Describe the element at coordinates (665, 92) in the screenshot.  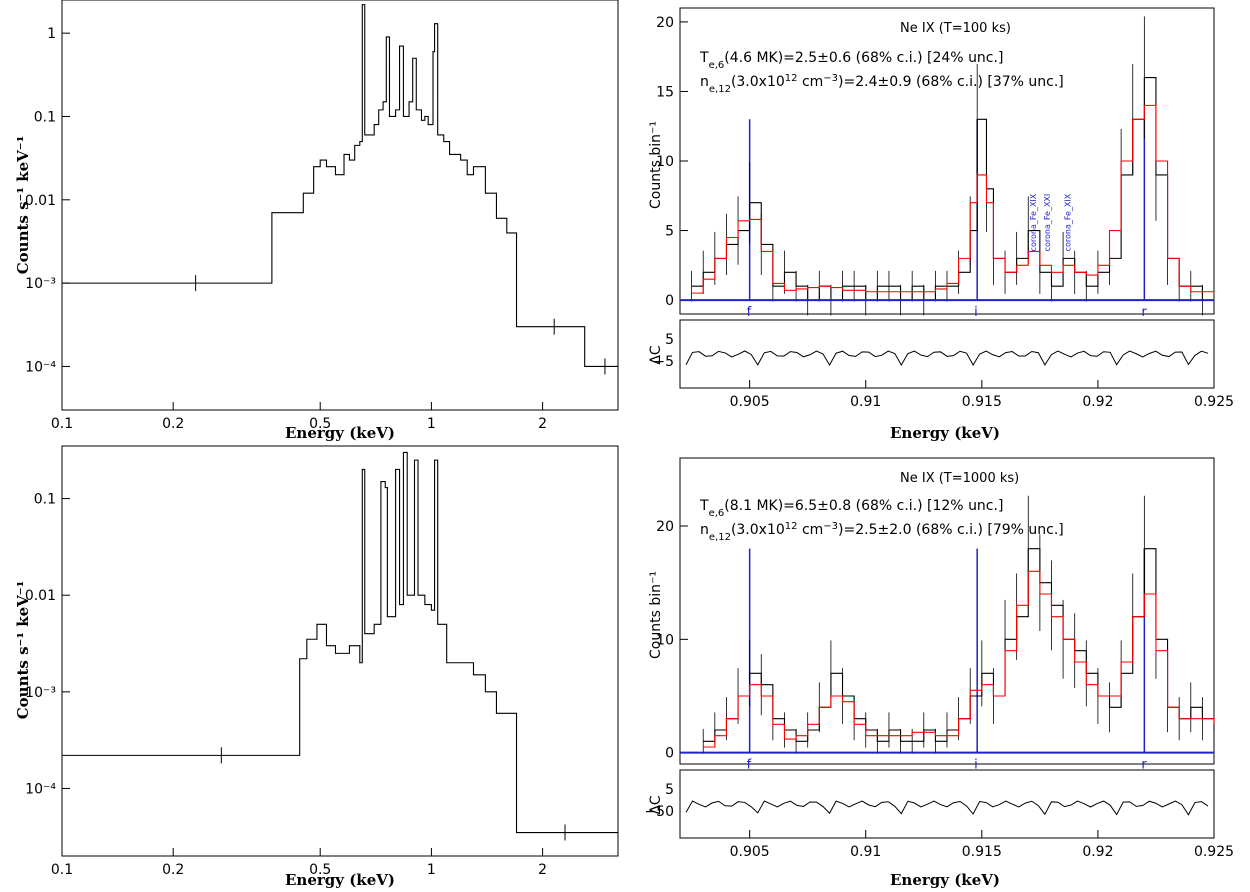
I see `y-tick-label: 15` at that location.